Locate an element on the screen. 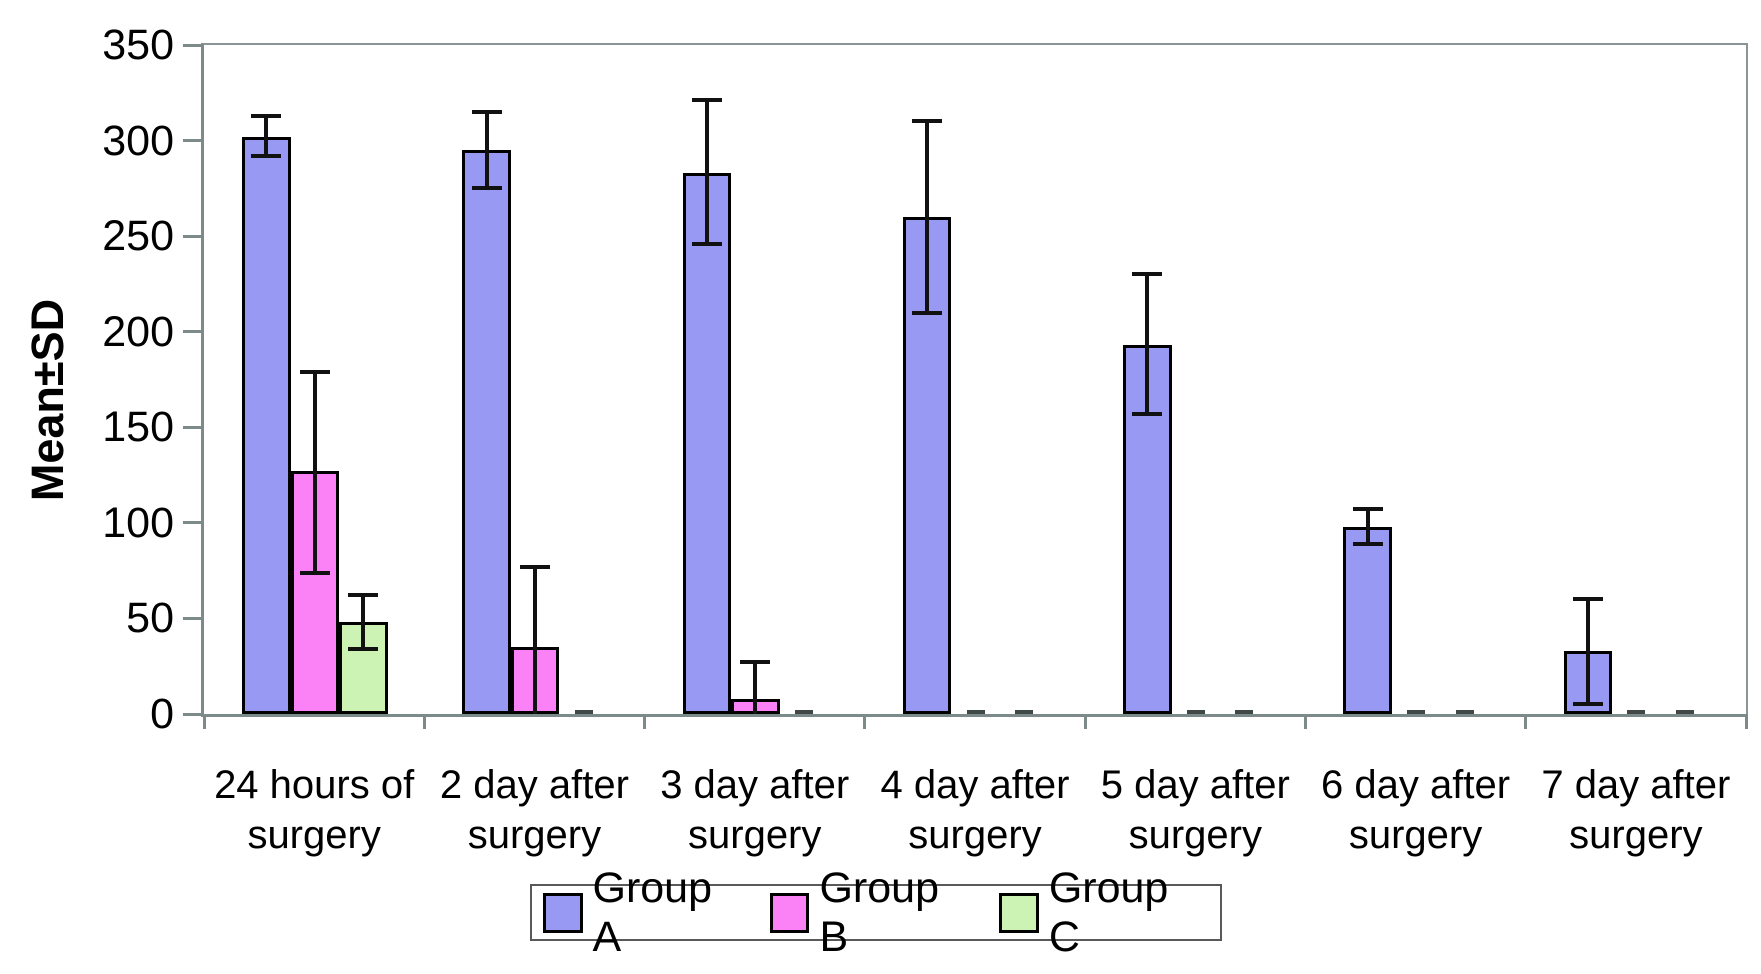 This screenshot has width=1761, height=974. legend-item: Group C is located at coordinates (1104, 913).